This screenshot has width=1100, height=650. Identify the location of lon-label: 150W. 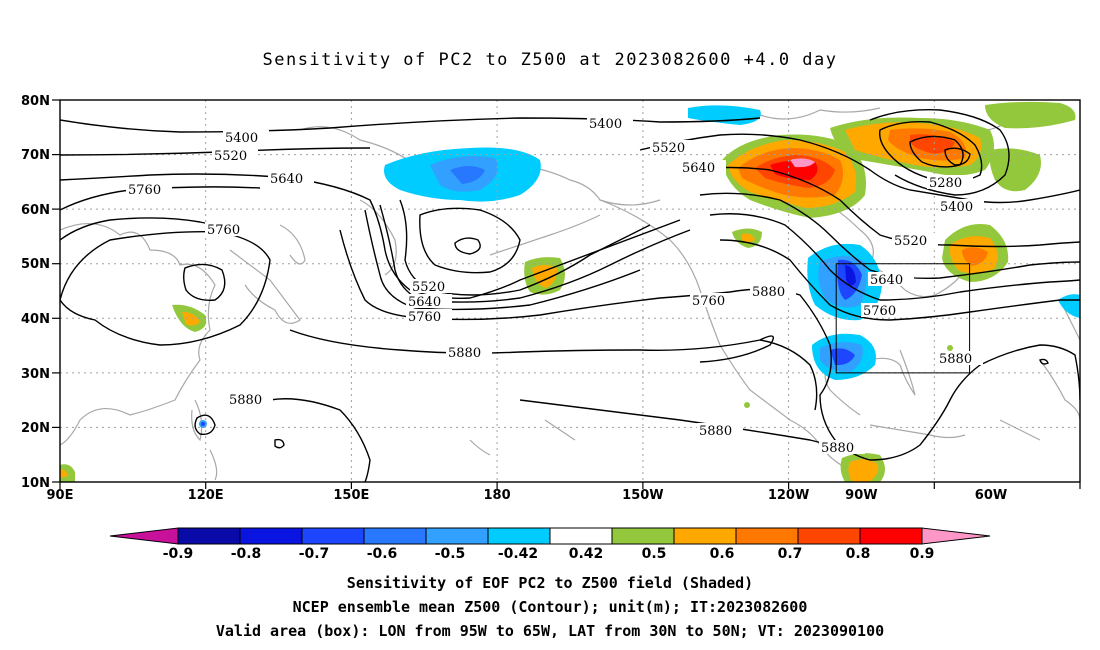
(642, 495).